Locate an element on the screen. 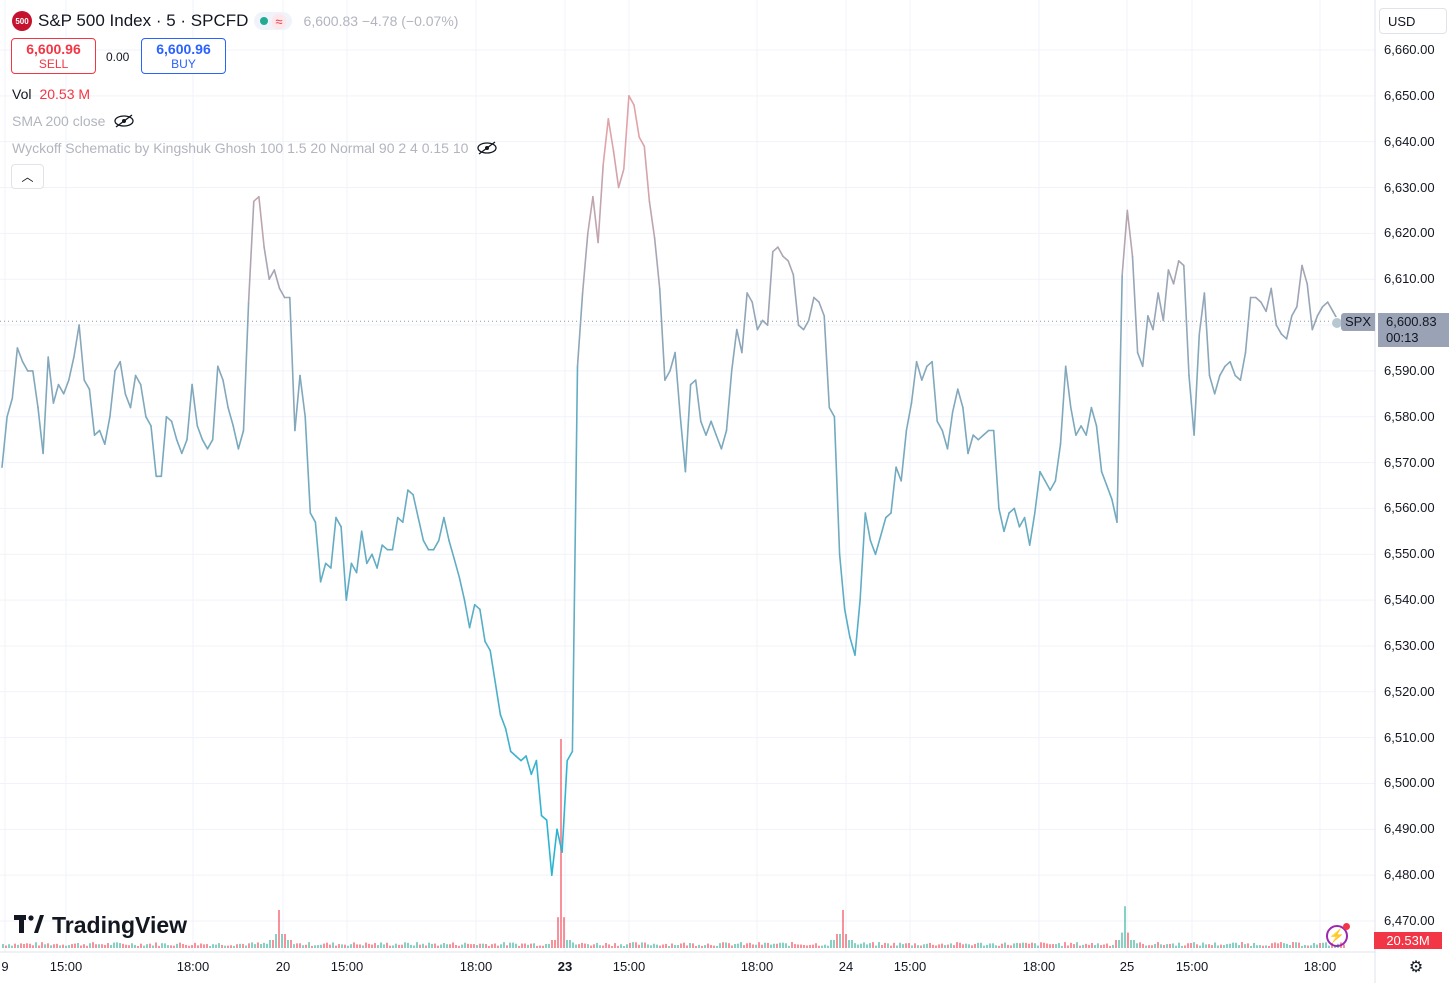  sell-button: 6,600.96 SELL is located at coordinates (53, 56).